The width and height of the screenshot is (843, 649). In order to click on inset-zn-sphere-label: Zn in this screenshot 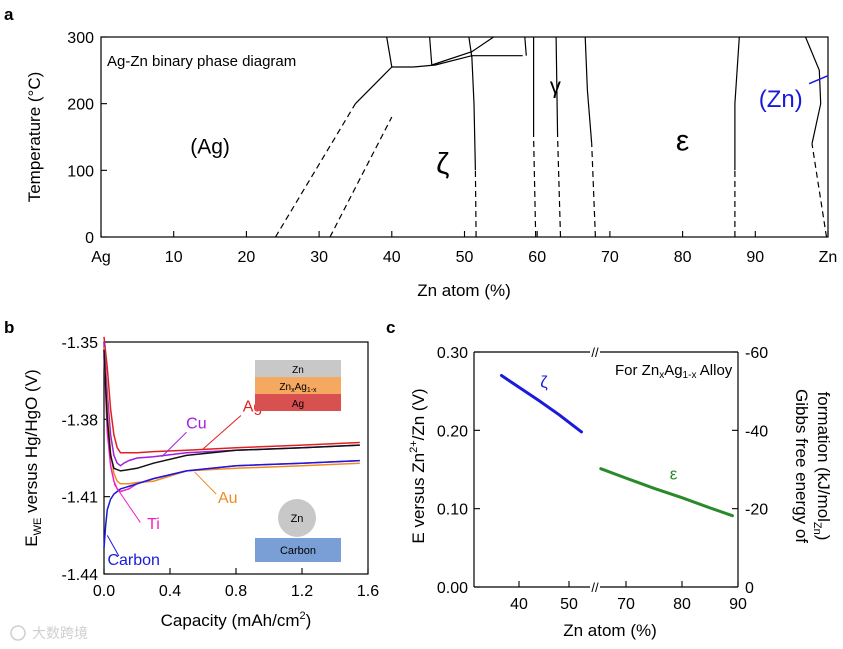, I will do `click(297, 519)`.